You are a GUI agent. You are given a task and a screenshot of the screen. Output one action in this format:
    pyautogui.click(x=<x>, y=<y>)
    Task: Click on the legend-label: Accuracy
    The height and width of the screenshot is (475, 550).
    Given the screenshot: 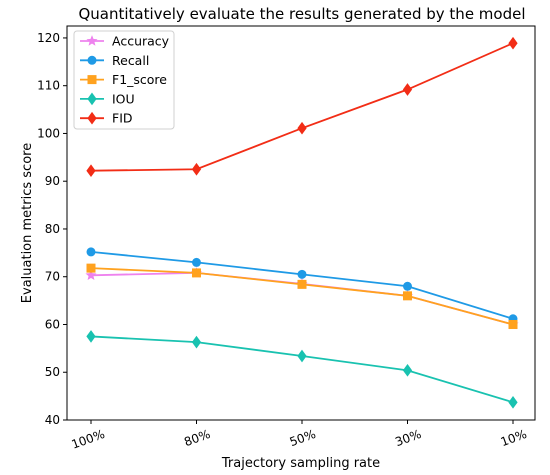 What is the action you would take?
    pyautogui.click(x=141, y=41)
    